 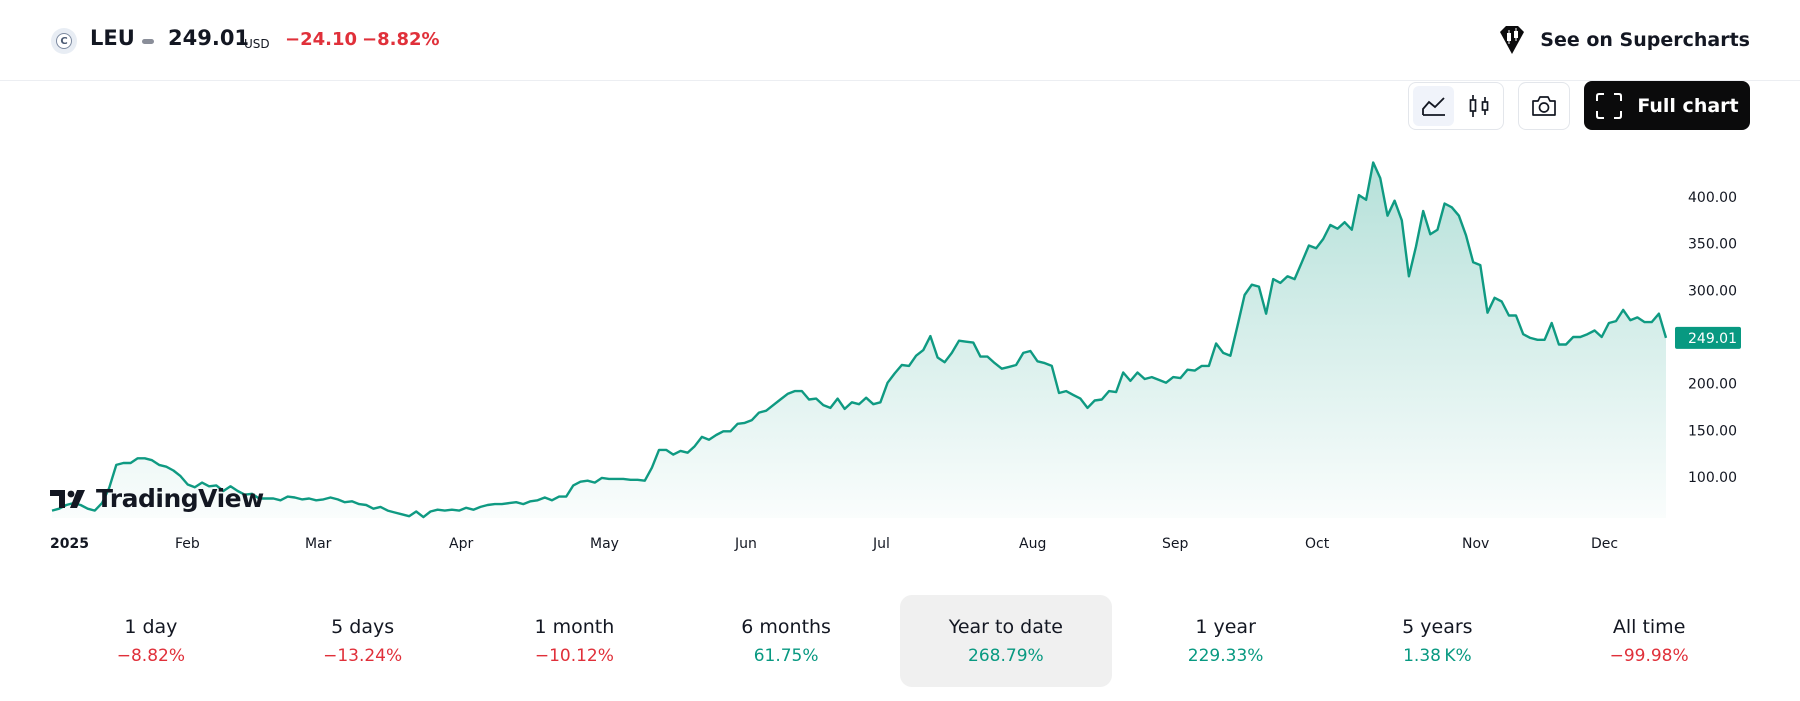 I want to click on time-axis-tick: Aug, so click(x=1032, y=544).